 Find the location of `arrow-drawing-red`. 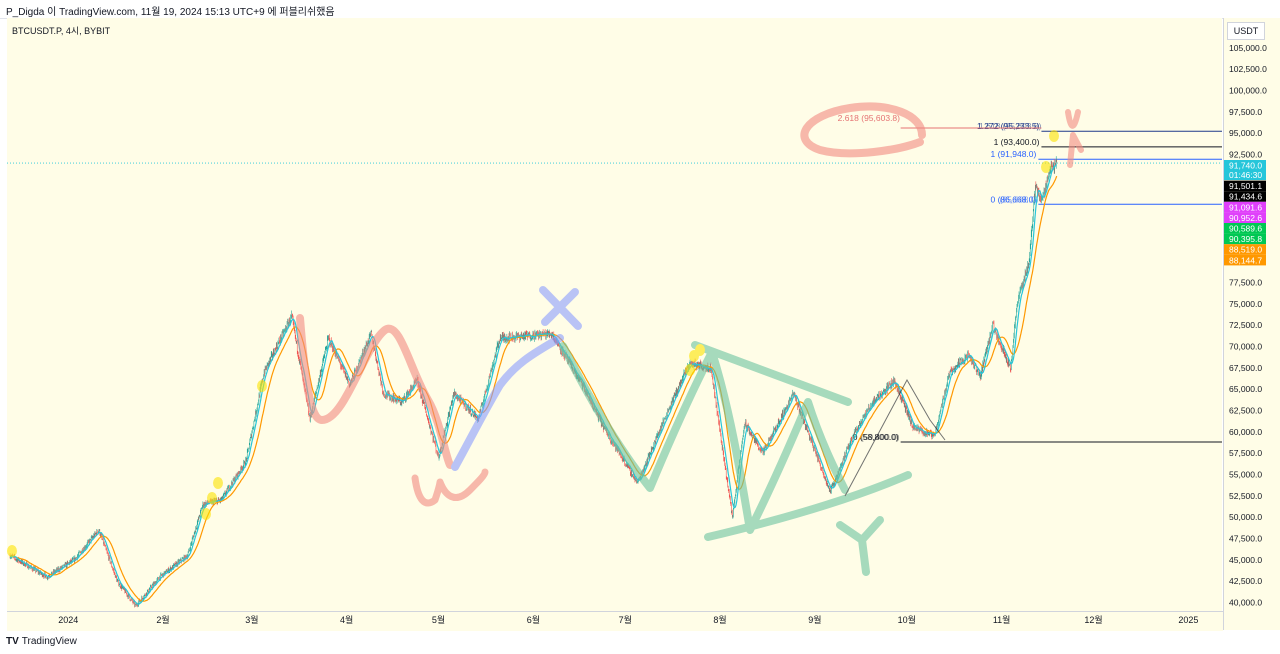

arrow-drawing-red is located at coordinates (1074, 138).